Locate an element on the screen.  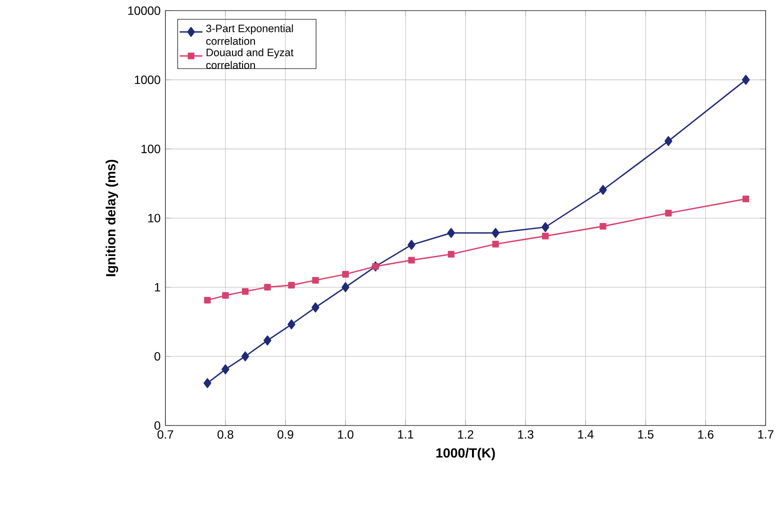
y-tick-label: 10000 is located at coordinates (144, 11).